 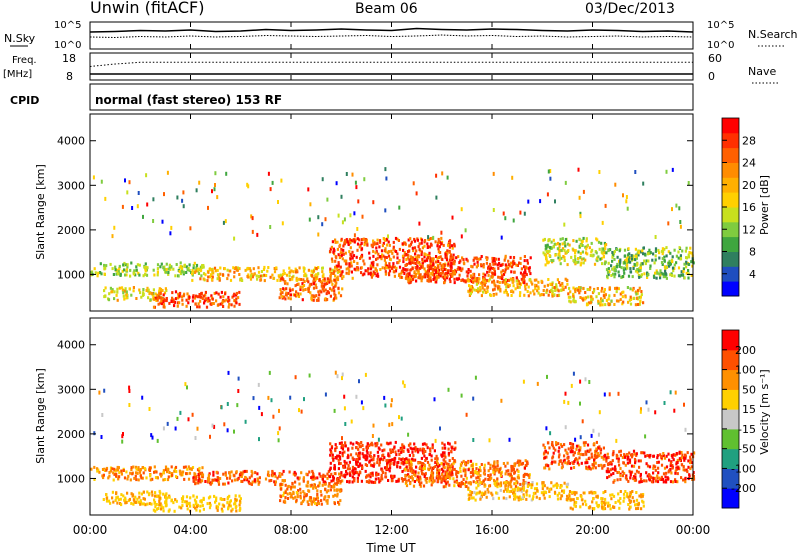 What do you see at coordinates (730, 289) in the screenshot?
I see `colorbar-swatch` at bounding box center [730, 289].